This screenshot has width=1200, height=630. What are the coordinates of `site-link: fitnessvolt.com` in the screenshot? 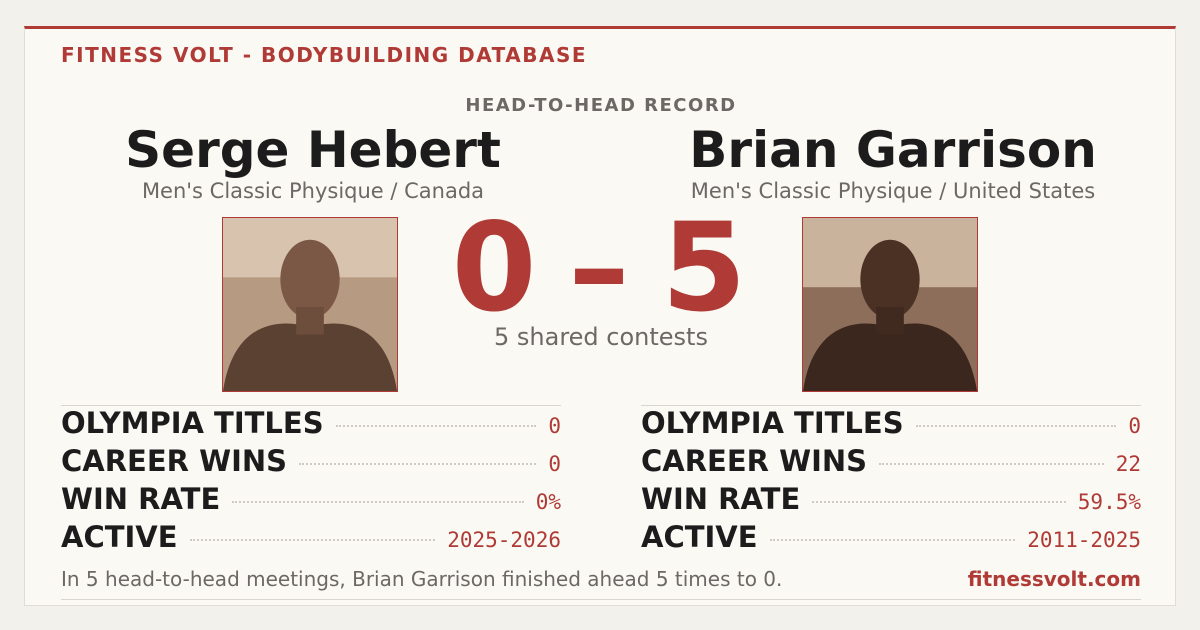 It's located at (1054, 579).